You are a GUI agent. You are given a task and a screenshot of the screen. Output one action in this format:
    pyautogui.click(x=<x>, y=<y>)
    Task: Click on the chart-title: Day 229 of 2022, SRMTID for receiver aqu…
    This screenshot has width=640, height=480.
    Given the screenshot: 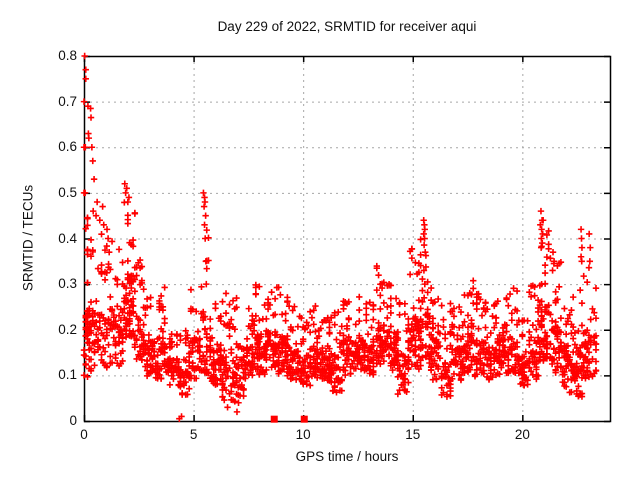 What is the action you would take?
    pyautogui.click(x=347, y=26)
    